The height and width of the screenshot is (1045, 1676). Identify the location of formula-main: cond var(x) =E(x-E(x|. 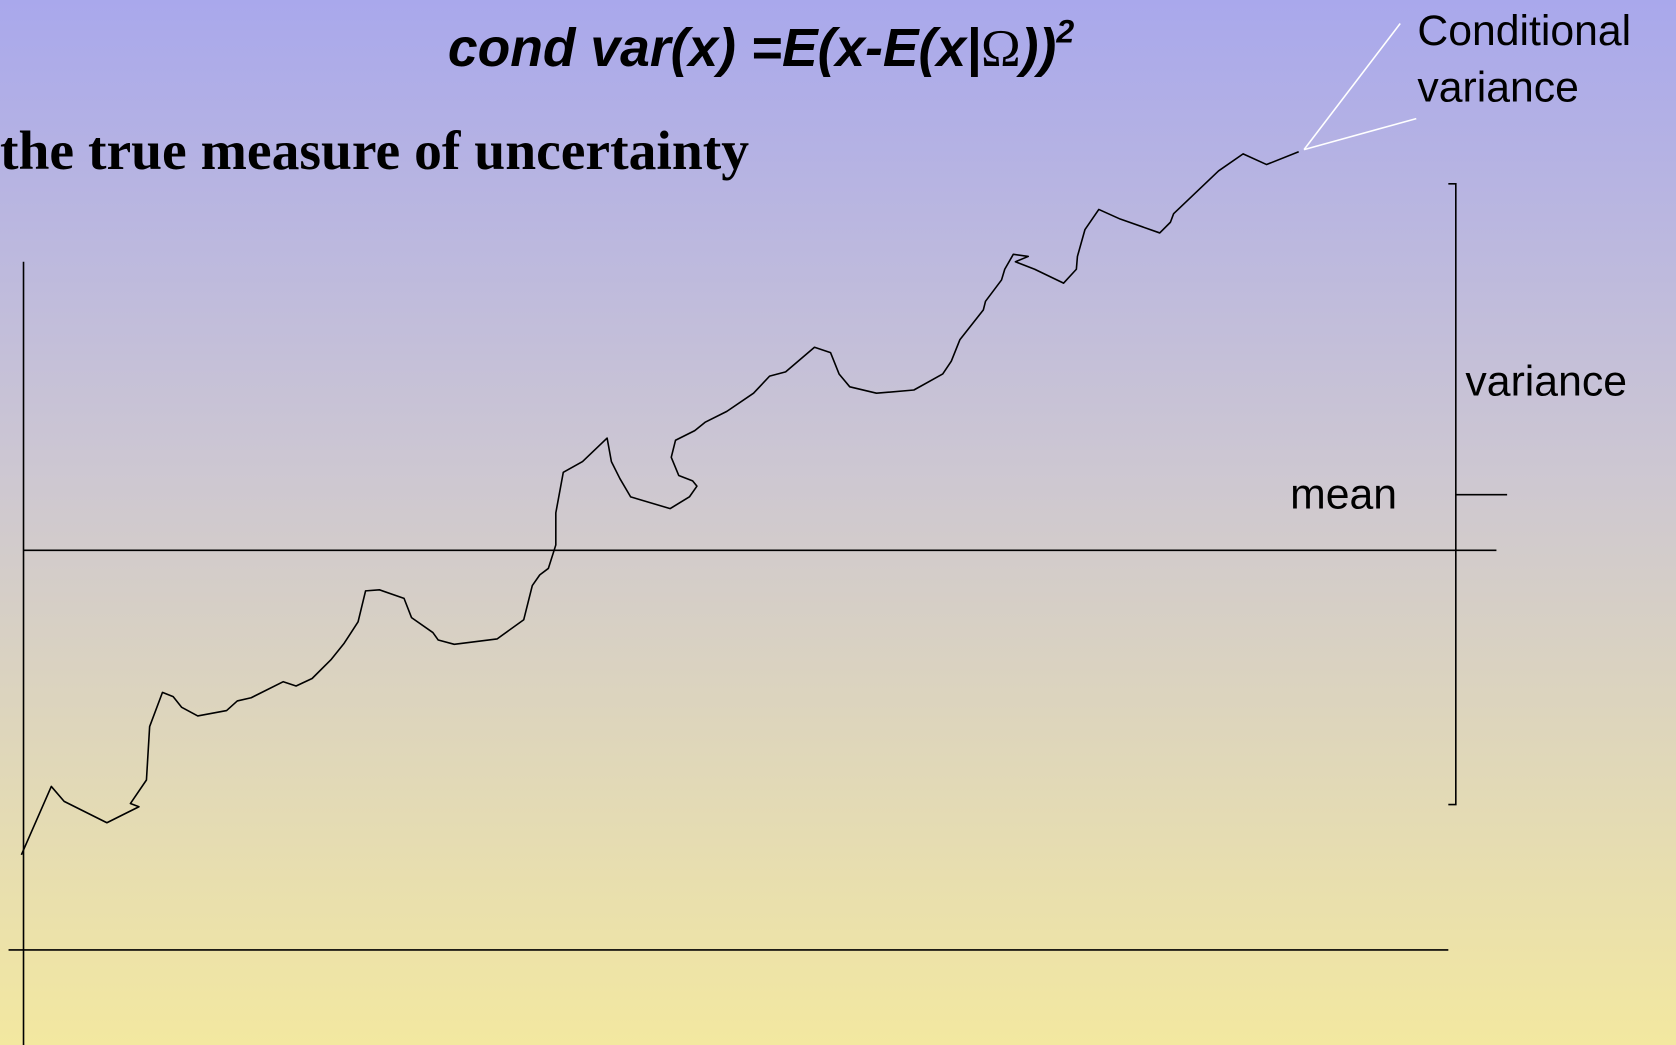
(714, 48).